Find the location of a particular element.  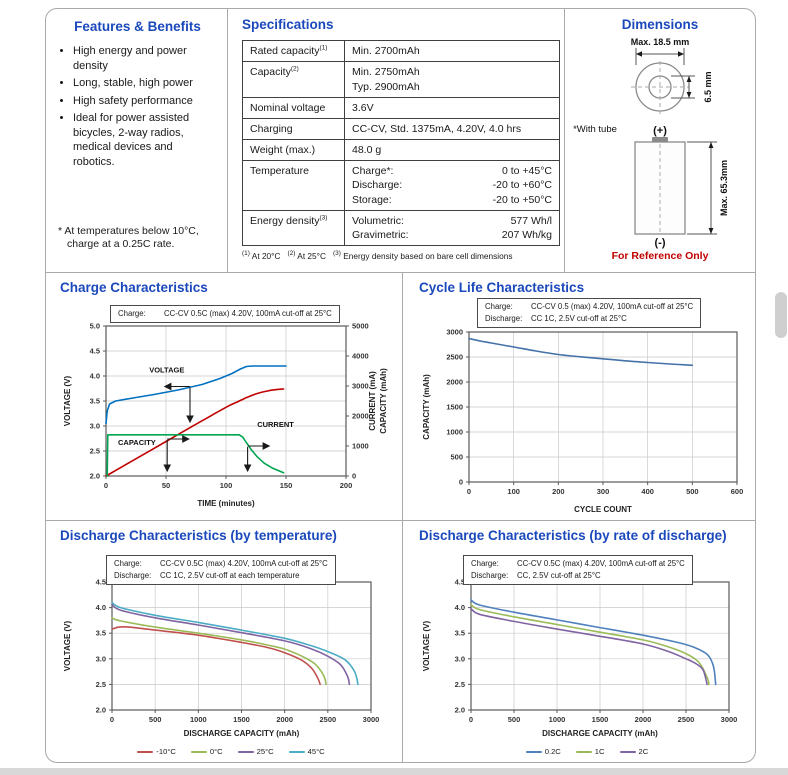

y2-tick-label: 1000 is located at coordinates (360, 446).